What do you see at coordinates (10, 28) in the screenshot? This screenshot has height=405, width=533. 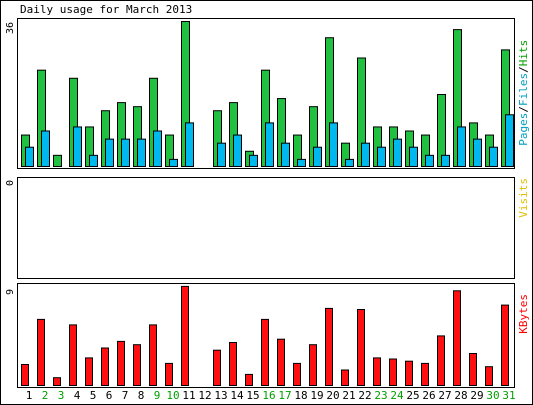 I see `hits-y-tick: 36` at bounding box center [10, 28].